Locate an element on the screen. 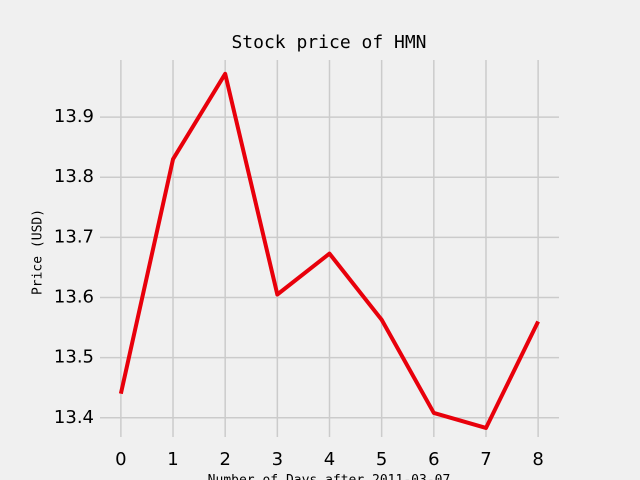  x-tick-label: 6 is located at coordinates (433, 459).